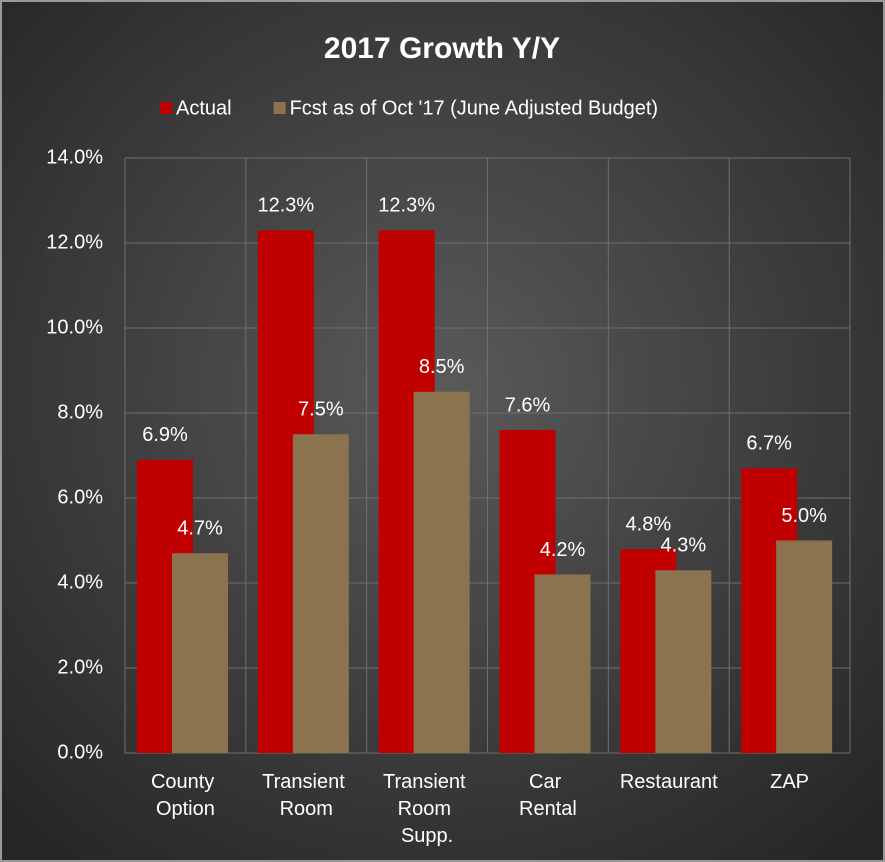 This screenshot has height=862, width=885. Describe the element at coordinates (80, 497) in the screenshot. I see `y-tick-label: 6.0%` at that location.